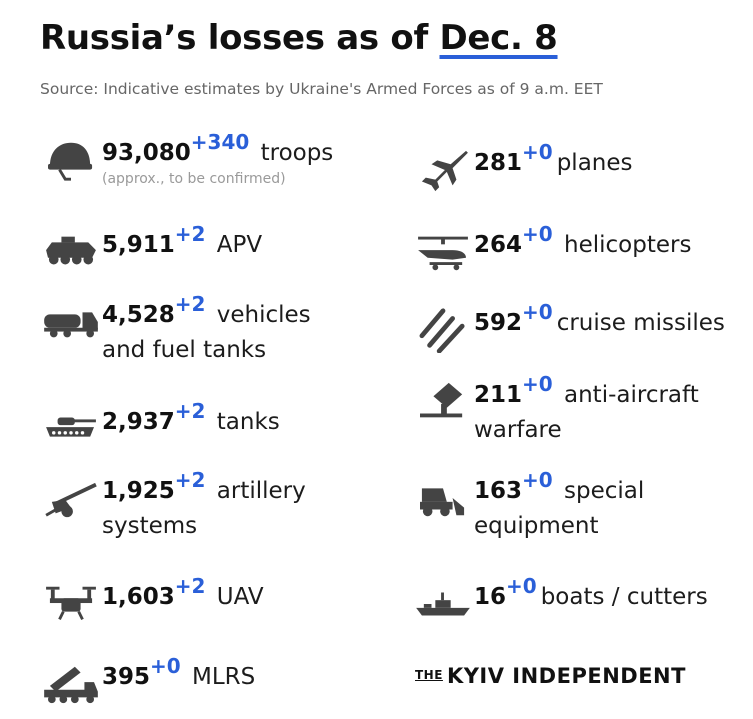 The image size is (753, 719). Describe the element at coordinates (624, 597) in the screenshot. I see `stat-label: boats / cutters` at that location.